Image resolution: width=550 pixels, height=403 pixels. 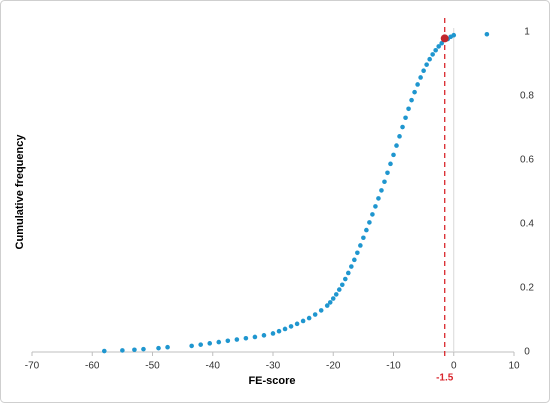 What do you see at coordinates (92, 366) in the screenshot?
I see `x-tick-label: -60` at bounding box center [92, 366].